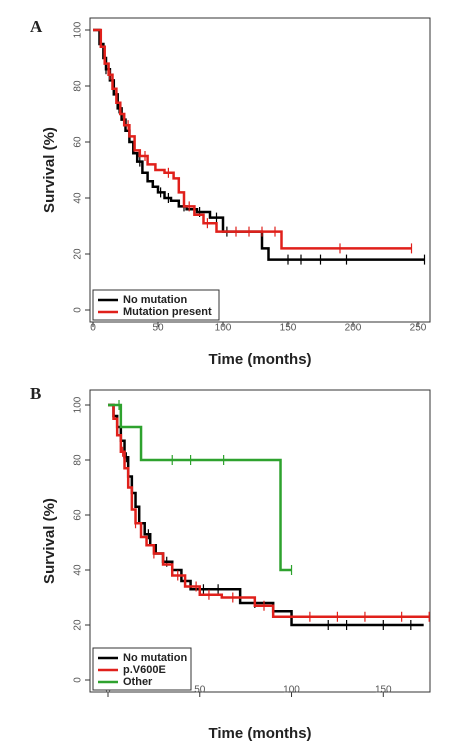  Describe the element at coordinates (36, 26) in the screenshot. I see `panel-label: A` at that location.